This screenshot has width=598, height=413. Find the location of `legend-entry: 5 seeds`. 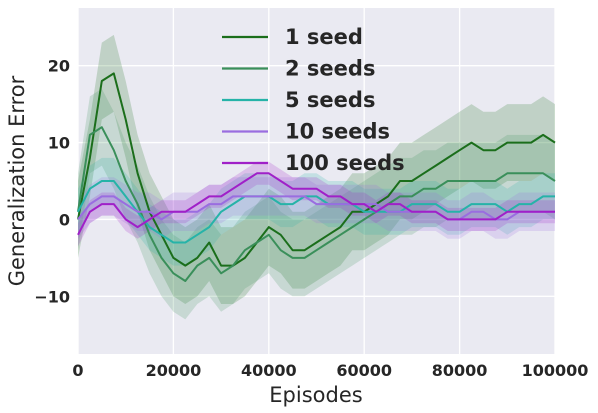

legend-entry: 5 seeds is located at coordinates (298, 100).